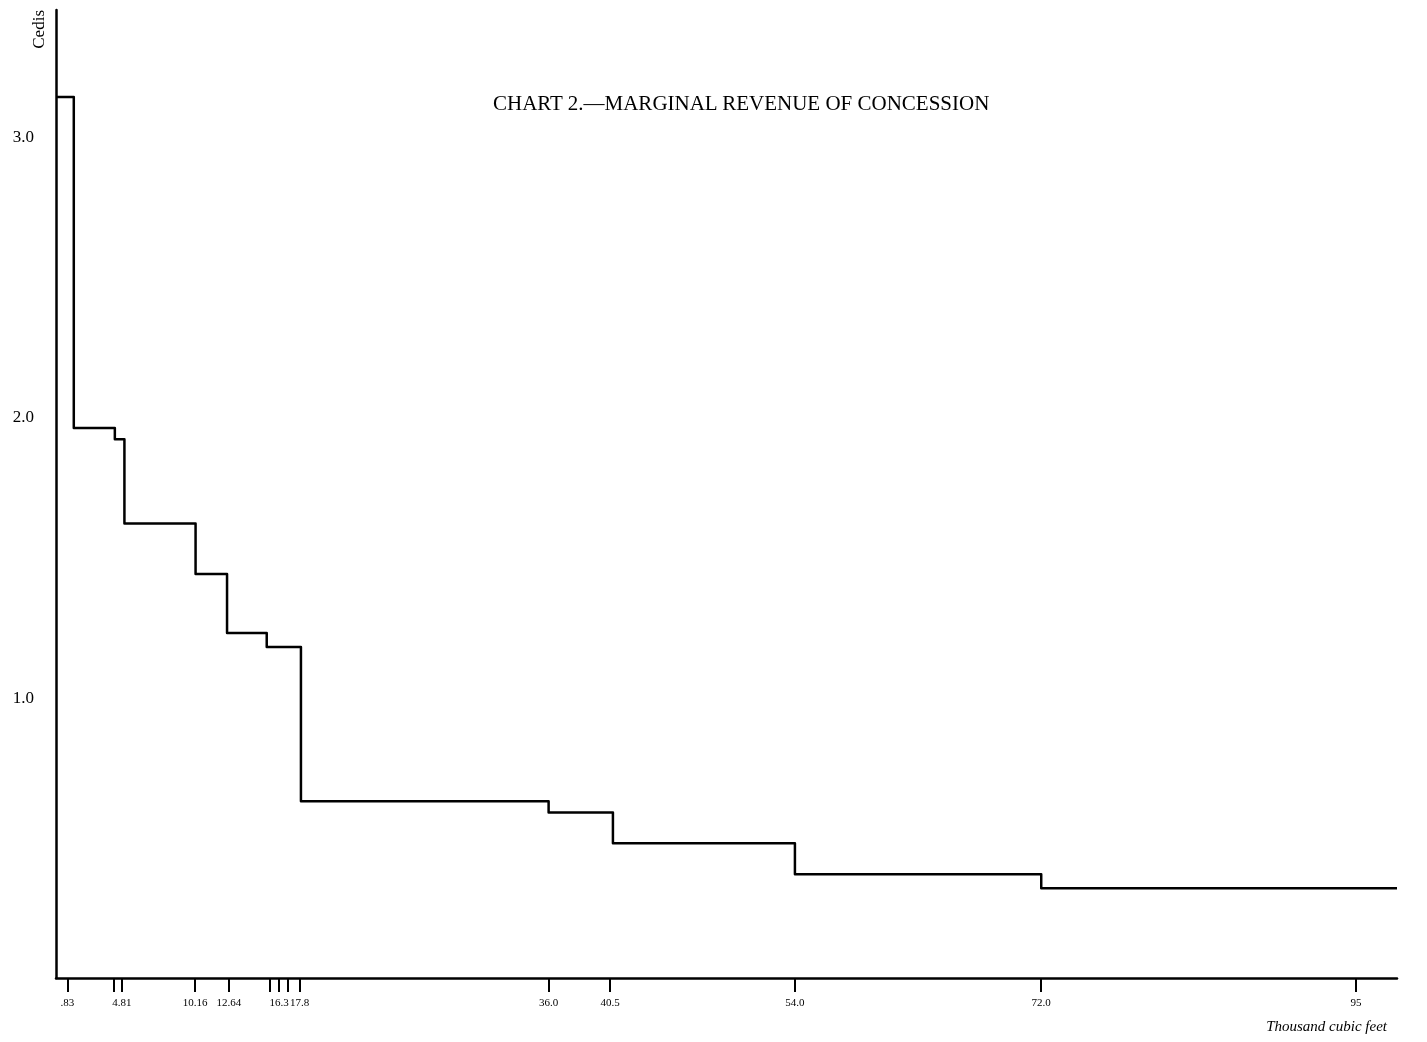 This screenshot has width=1427, height=1042. What do you see at coordinates (795, 1001) in the screenshot?
I see `x-tick-label: 54.0` at bounding box center [795, 1001].